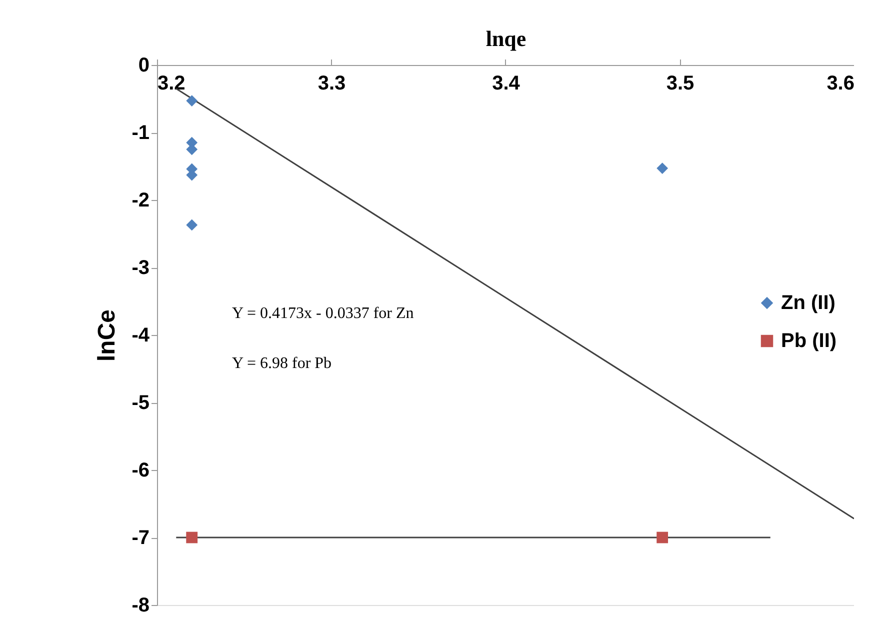 The image size is (880, 623). What do you see at coordinates (680, 83) in the screenshot?
I see `x-tick-label: 3.5` at bounding box center [680, 83].